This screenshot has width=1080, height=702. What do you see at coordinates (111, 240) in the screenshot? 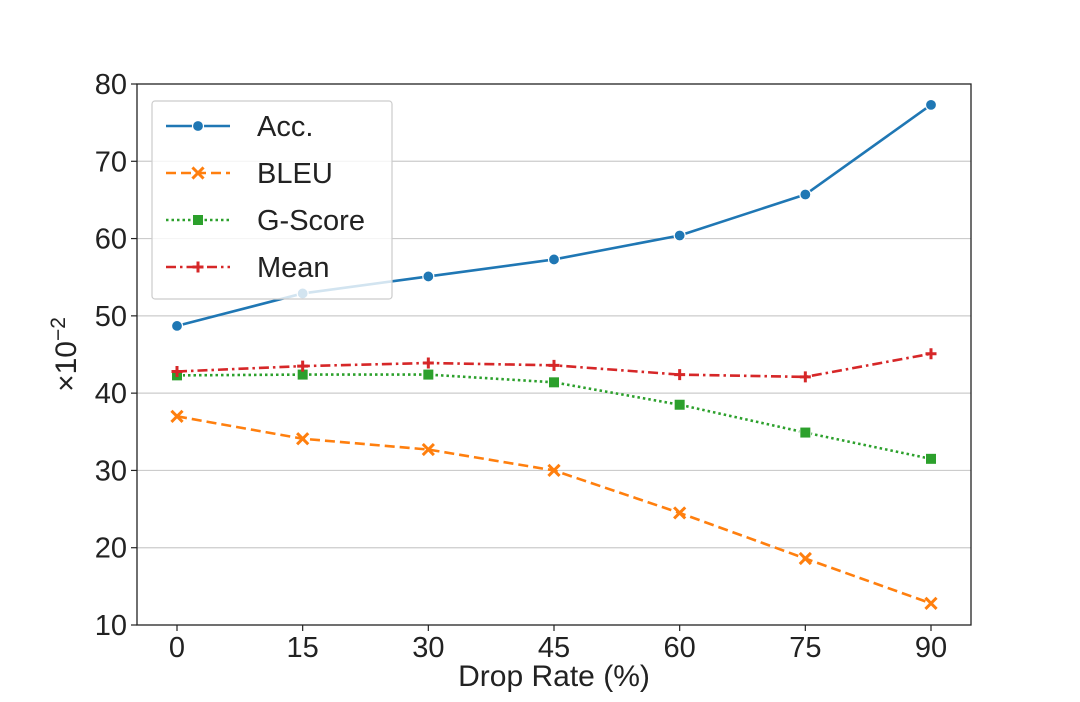
I see `y-tick-label: 60` at bounding box center [111, 240].